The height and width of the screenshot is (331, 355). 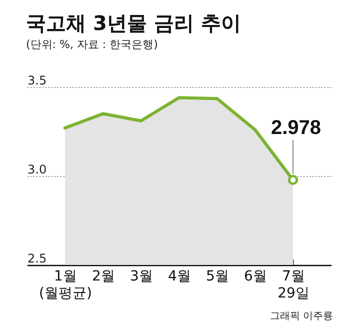 What do you see at coordinates (92, 44) in the screenshot?
I see `chart-subtitle: (단위: %, 자료 : 한국은행)` at bounding box center [92, 44].